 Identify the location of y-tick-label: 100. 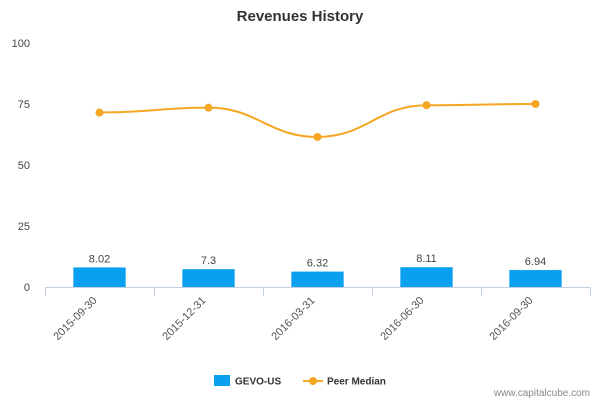
(21, 44).